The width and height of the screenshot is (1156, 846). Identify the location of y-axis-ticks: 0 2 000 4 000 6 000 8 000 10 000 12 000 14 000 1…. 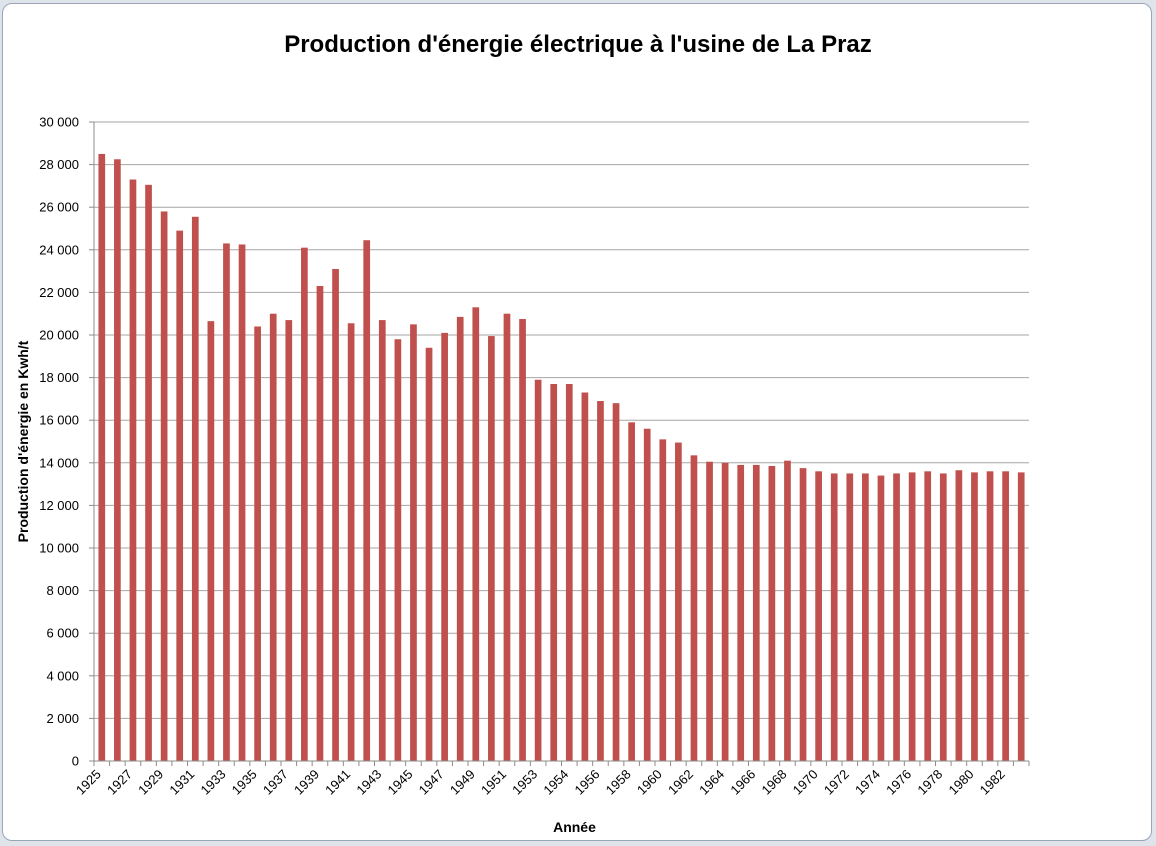
(66, 442).